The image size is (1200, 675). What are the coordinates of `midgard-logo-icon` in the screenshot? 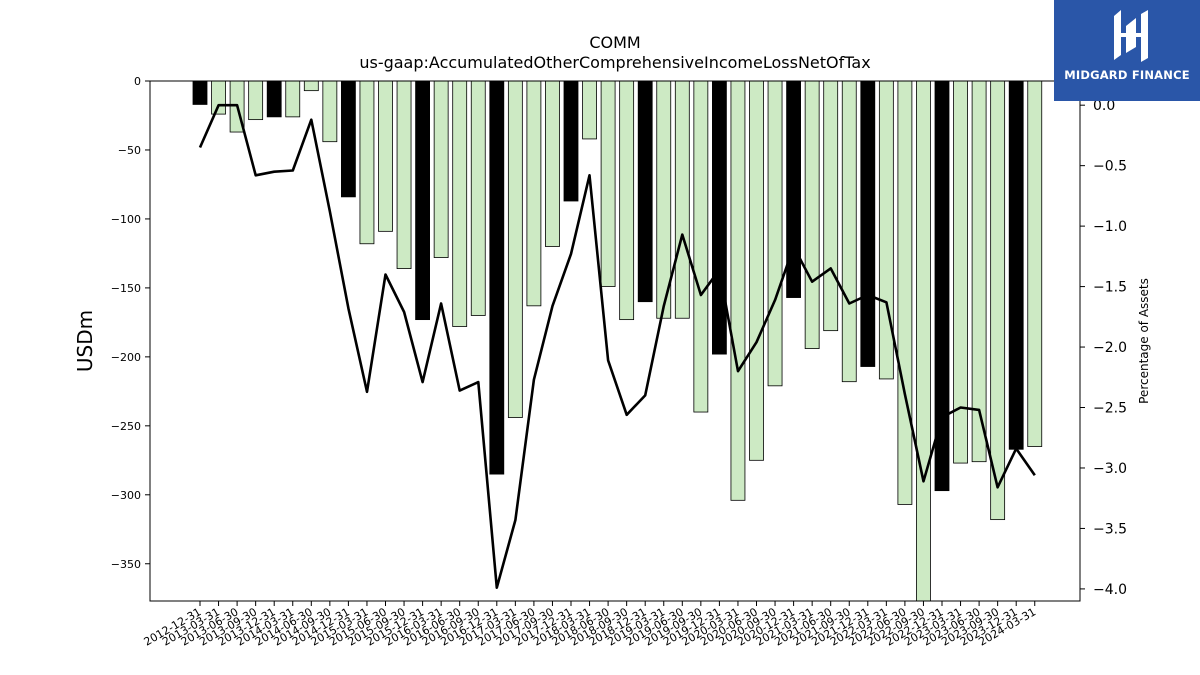 It's located at (1131, 36).